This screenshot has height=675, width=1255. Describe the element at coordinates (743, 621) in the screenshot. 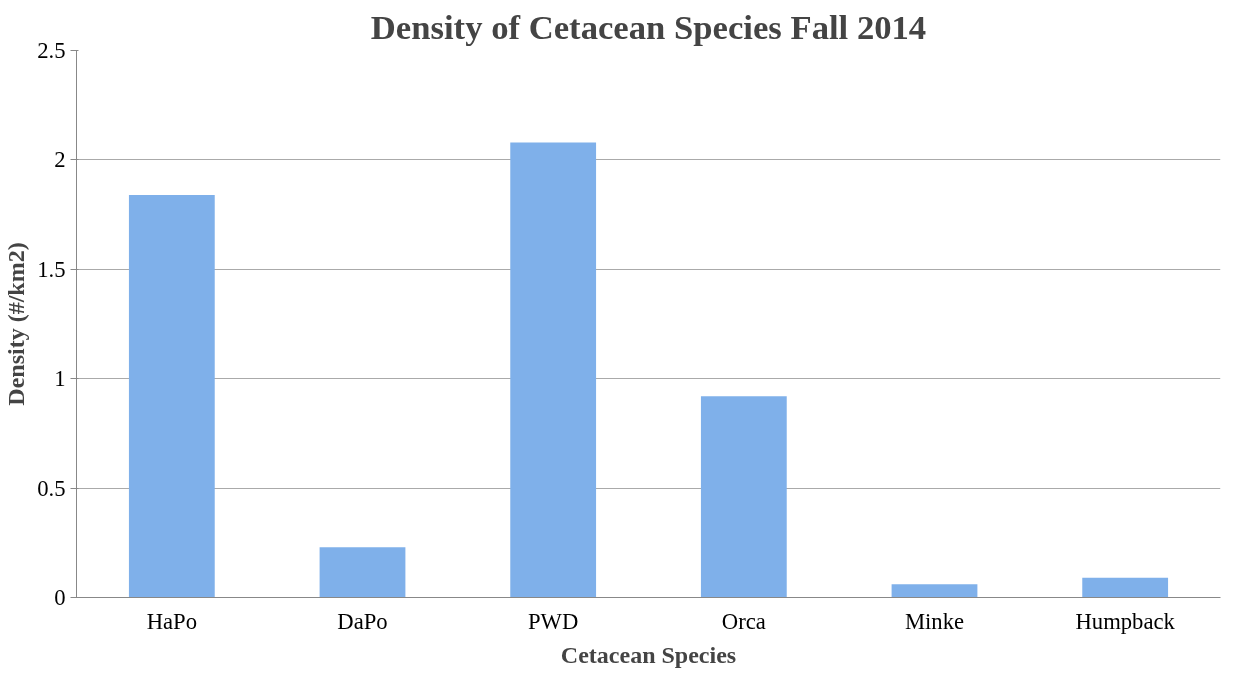

I see `x-tick-label: Orca` at that location.